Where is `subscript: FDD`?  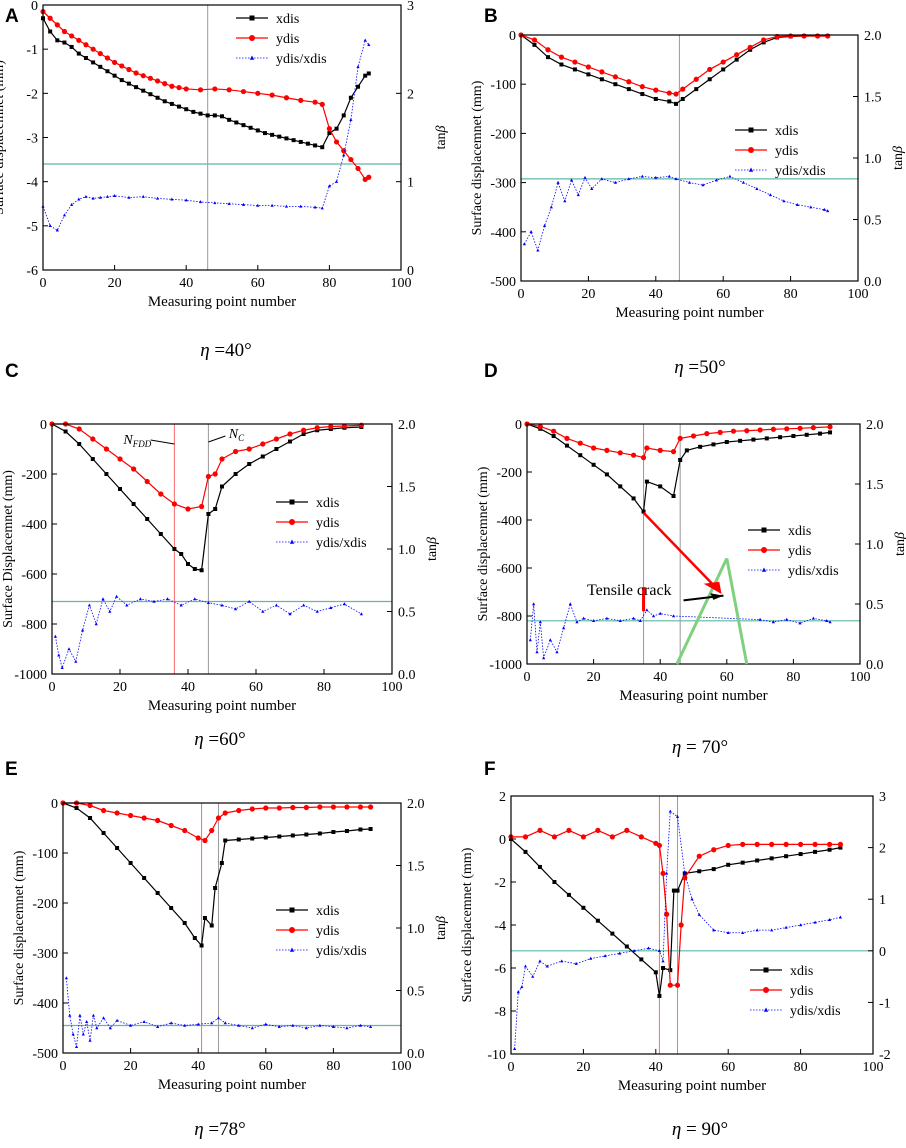
subscript: FDD is located at coordinates (142, 444).